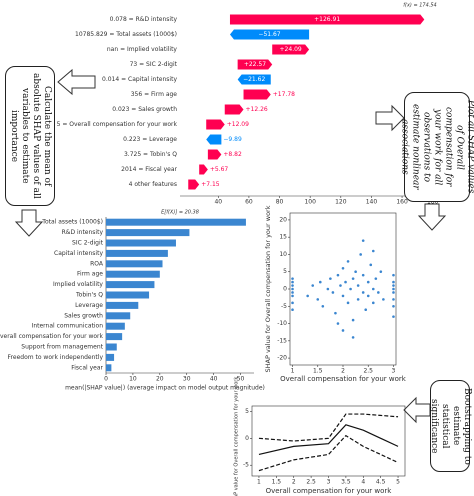 The height and width of the screenshot is (496, 474). Describe the element at coordinates (394, 371) in the screenshot. I see `x-tick-label: 3` at that location.